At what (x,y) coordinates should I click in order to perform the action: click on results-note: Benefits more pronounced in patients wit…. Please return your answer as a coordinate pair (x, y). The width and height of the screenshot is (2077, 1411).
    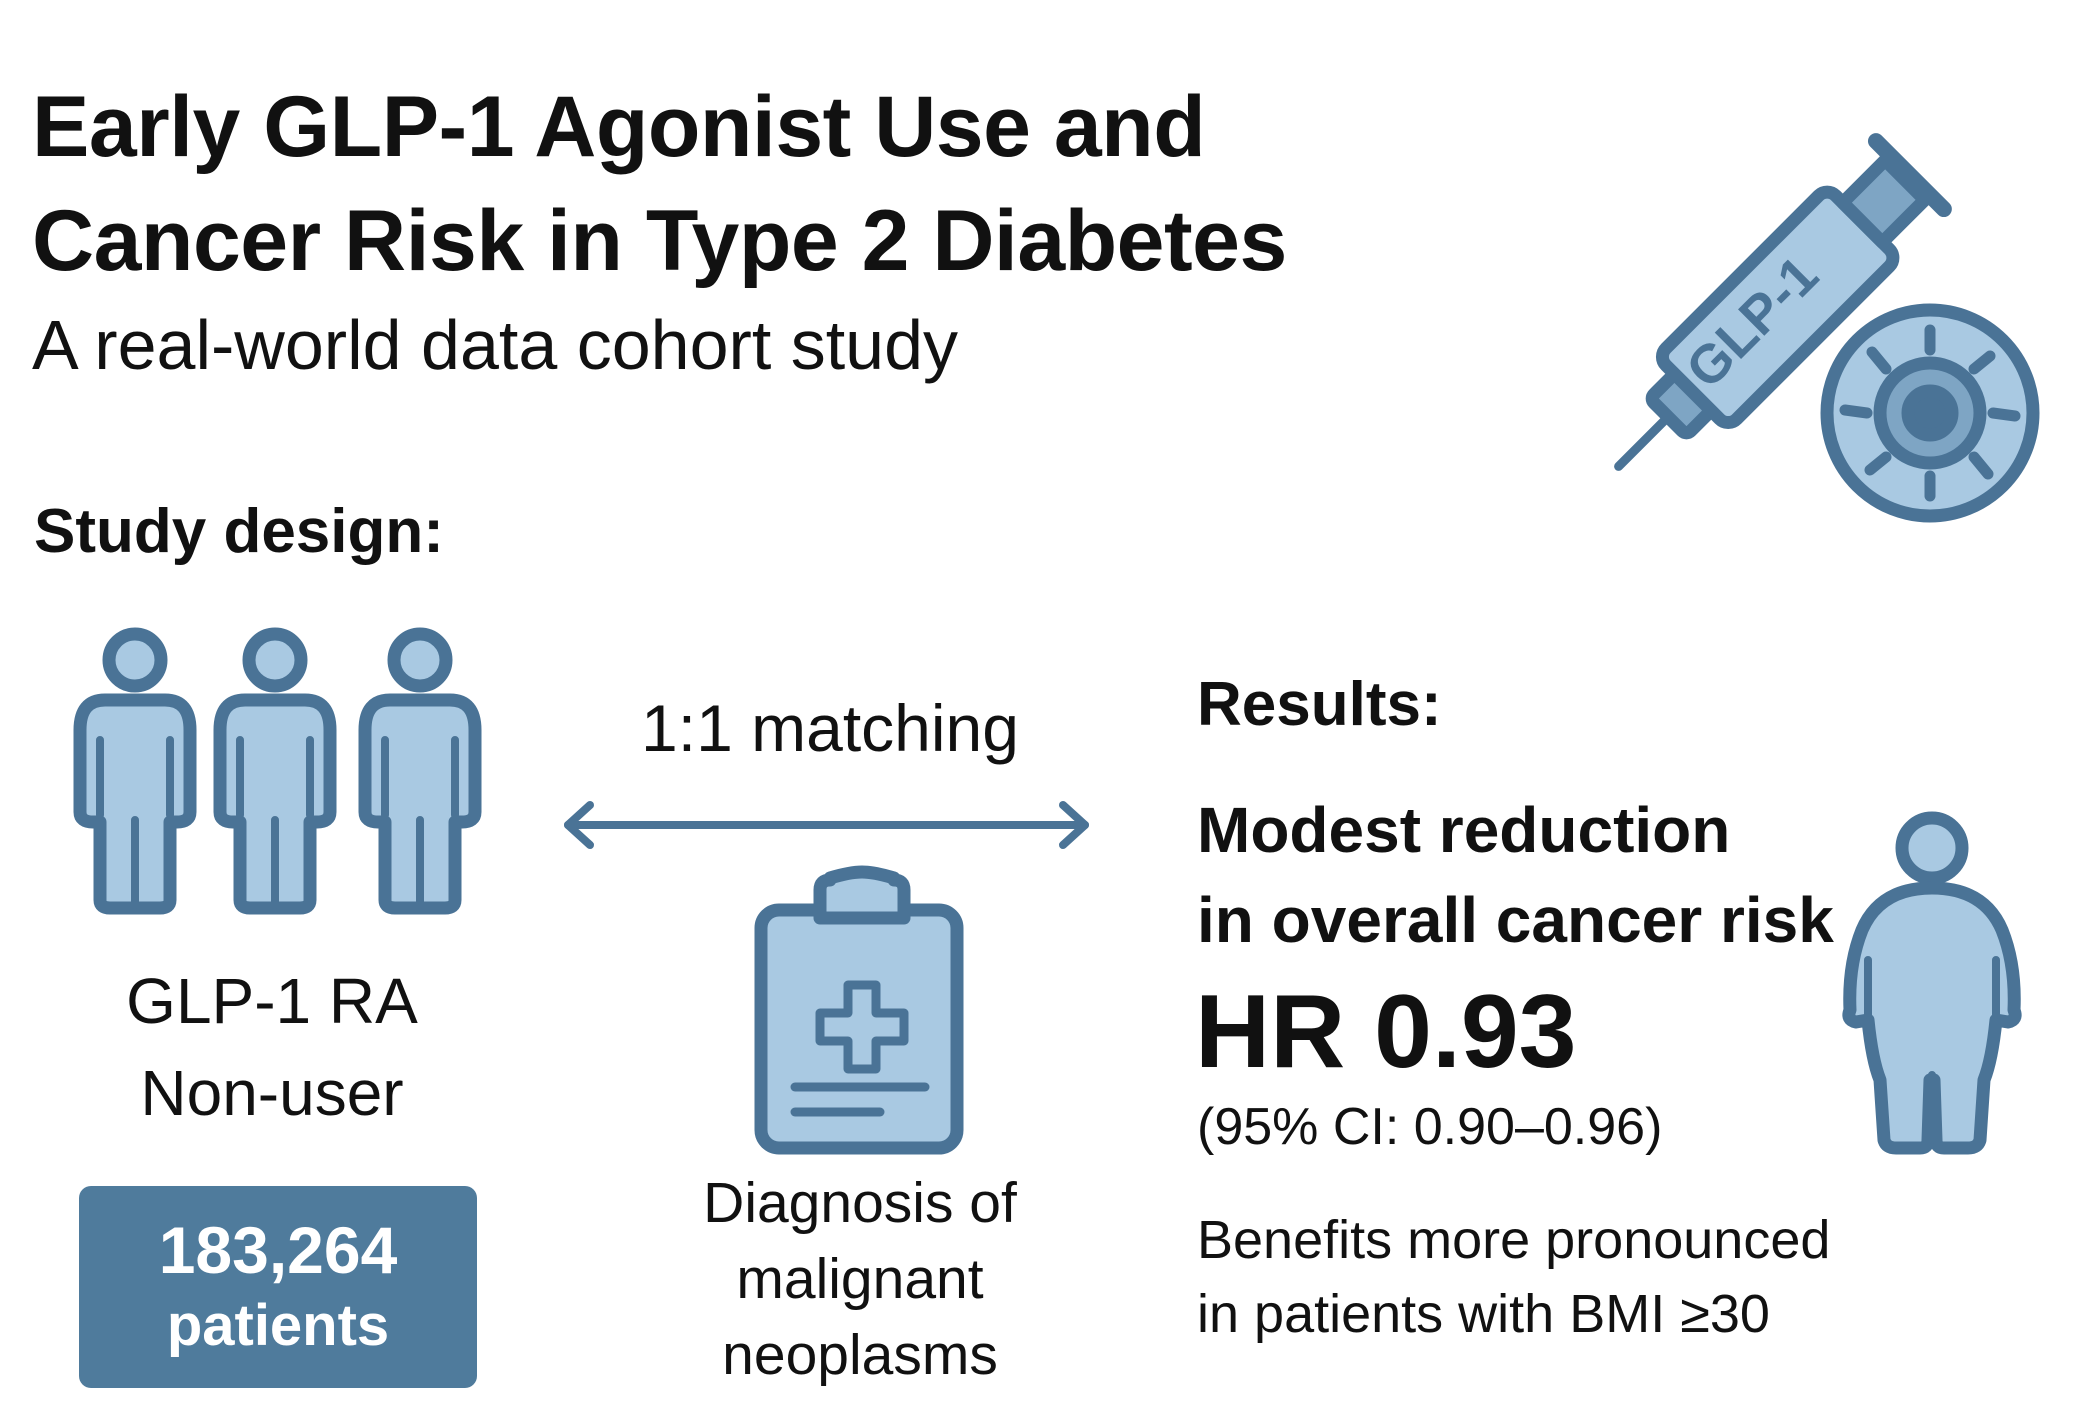
    Looking at the image, I should click on (1514, 1277).